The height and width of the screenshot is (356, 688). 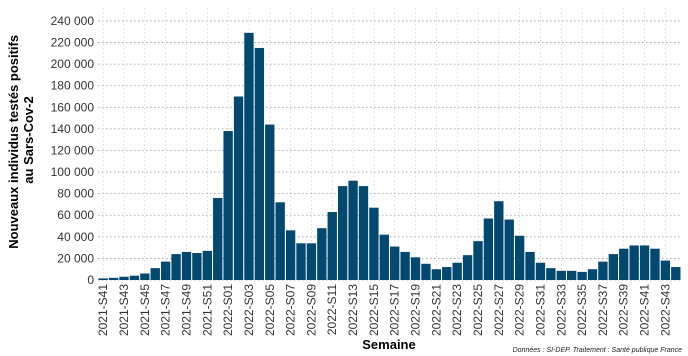 I want to click on bar-2022-S29, so click(x=519, y=257).